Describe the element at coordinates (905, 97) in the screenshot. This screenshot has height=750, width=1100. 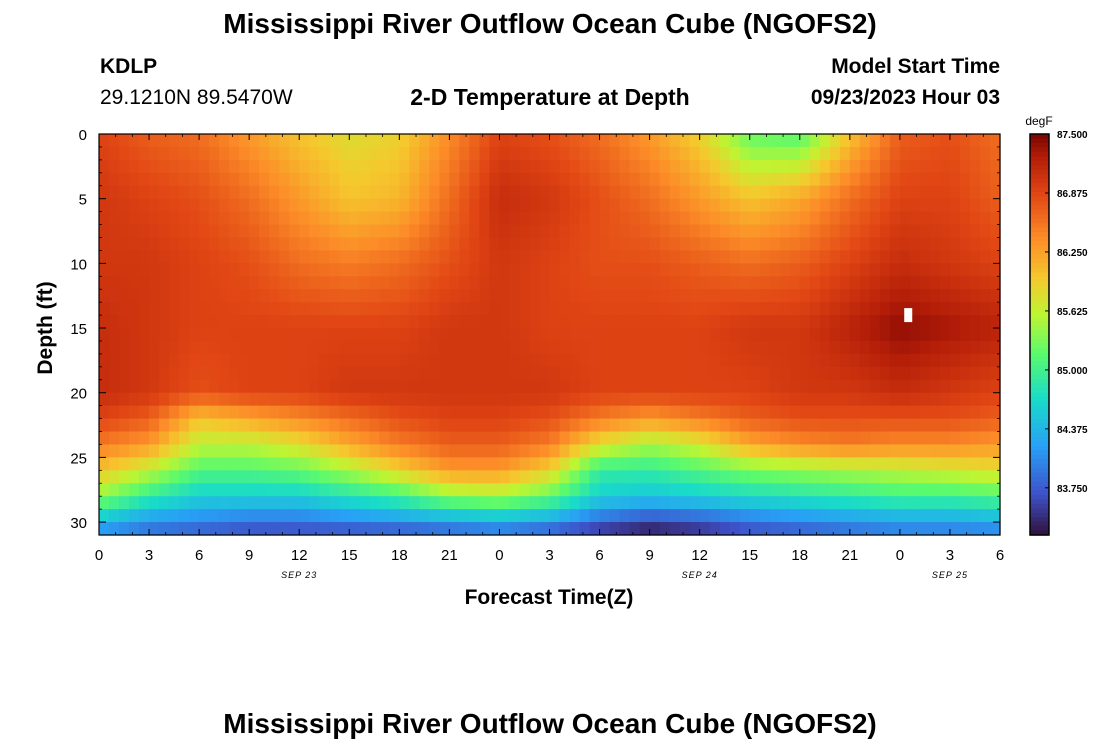
I see `model-start-value: 09/23/2023 Hour 03` at that location.